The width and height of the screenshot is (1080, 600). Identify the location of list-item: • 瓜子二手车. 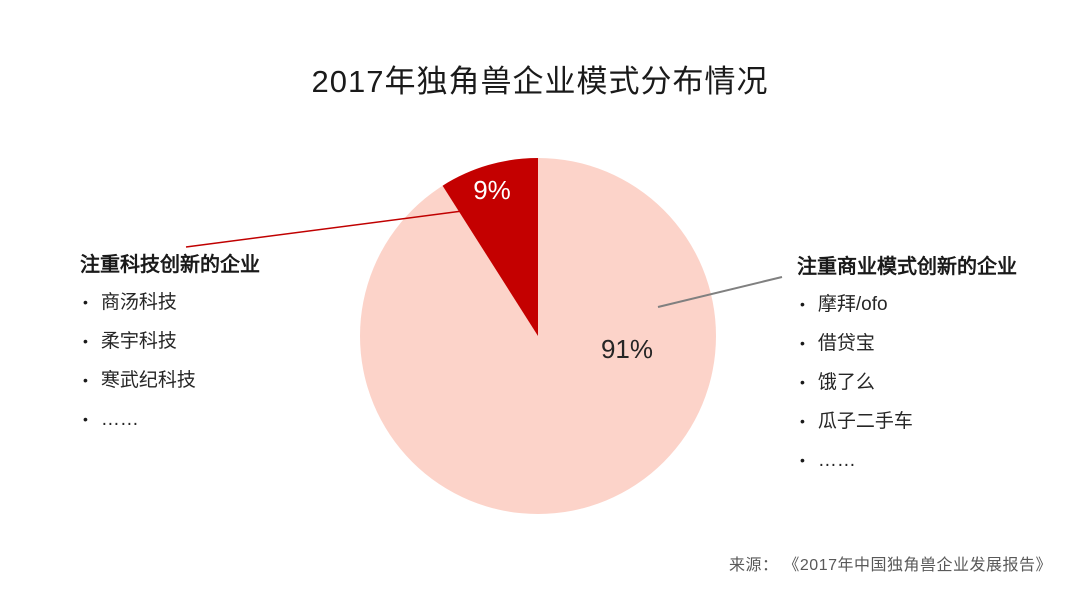
(907, 422).